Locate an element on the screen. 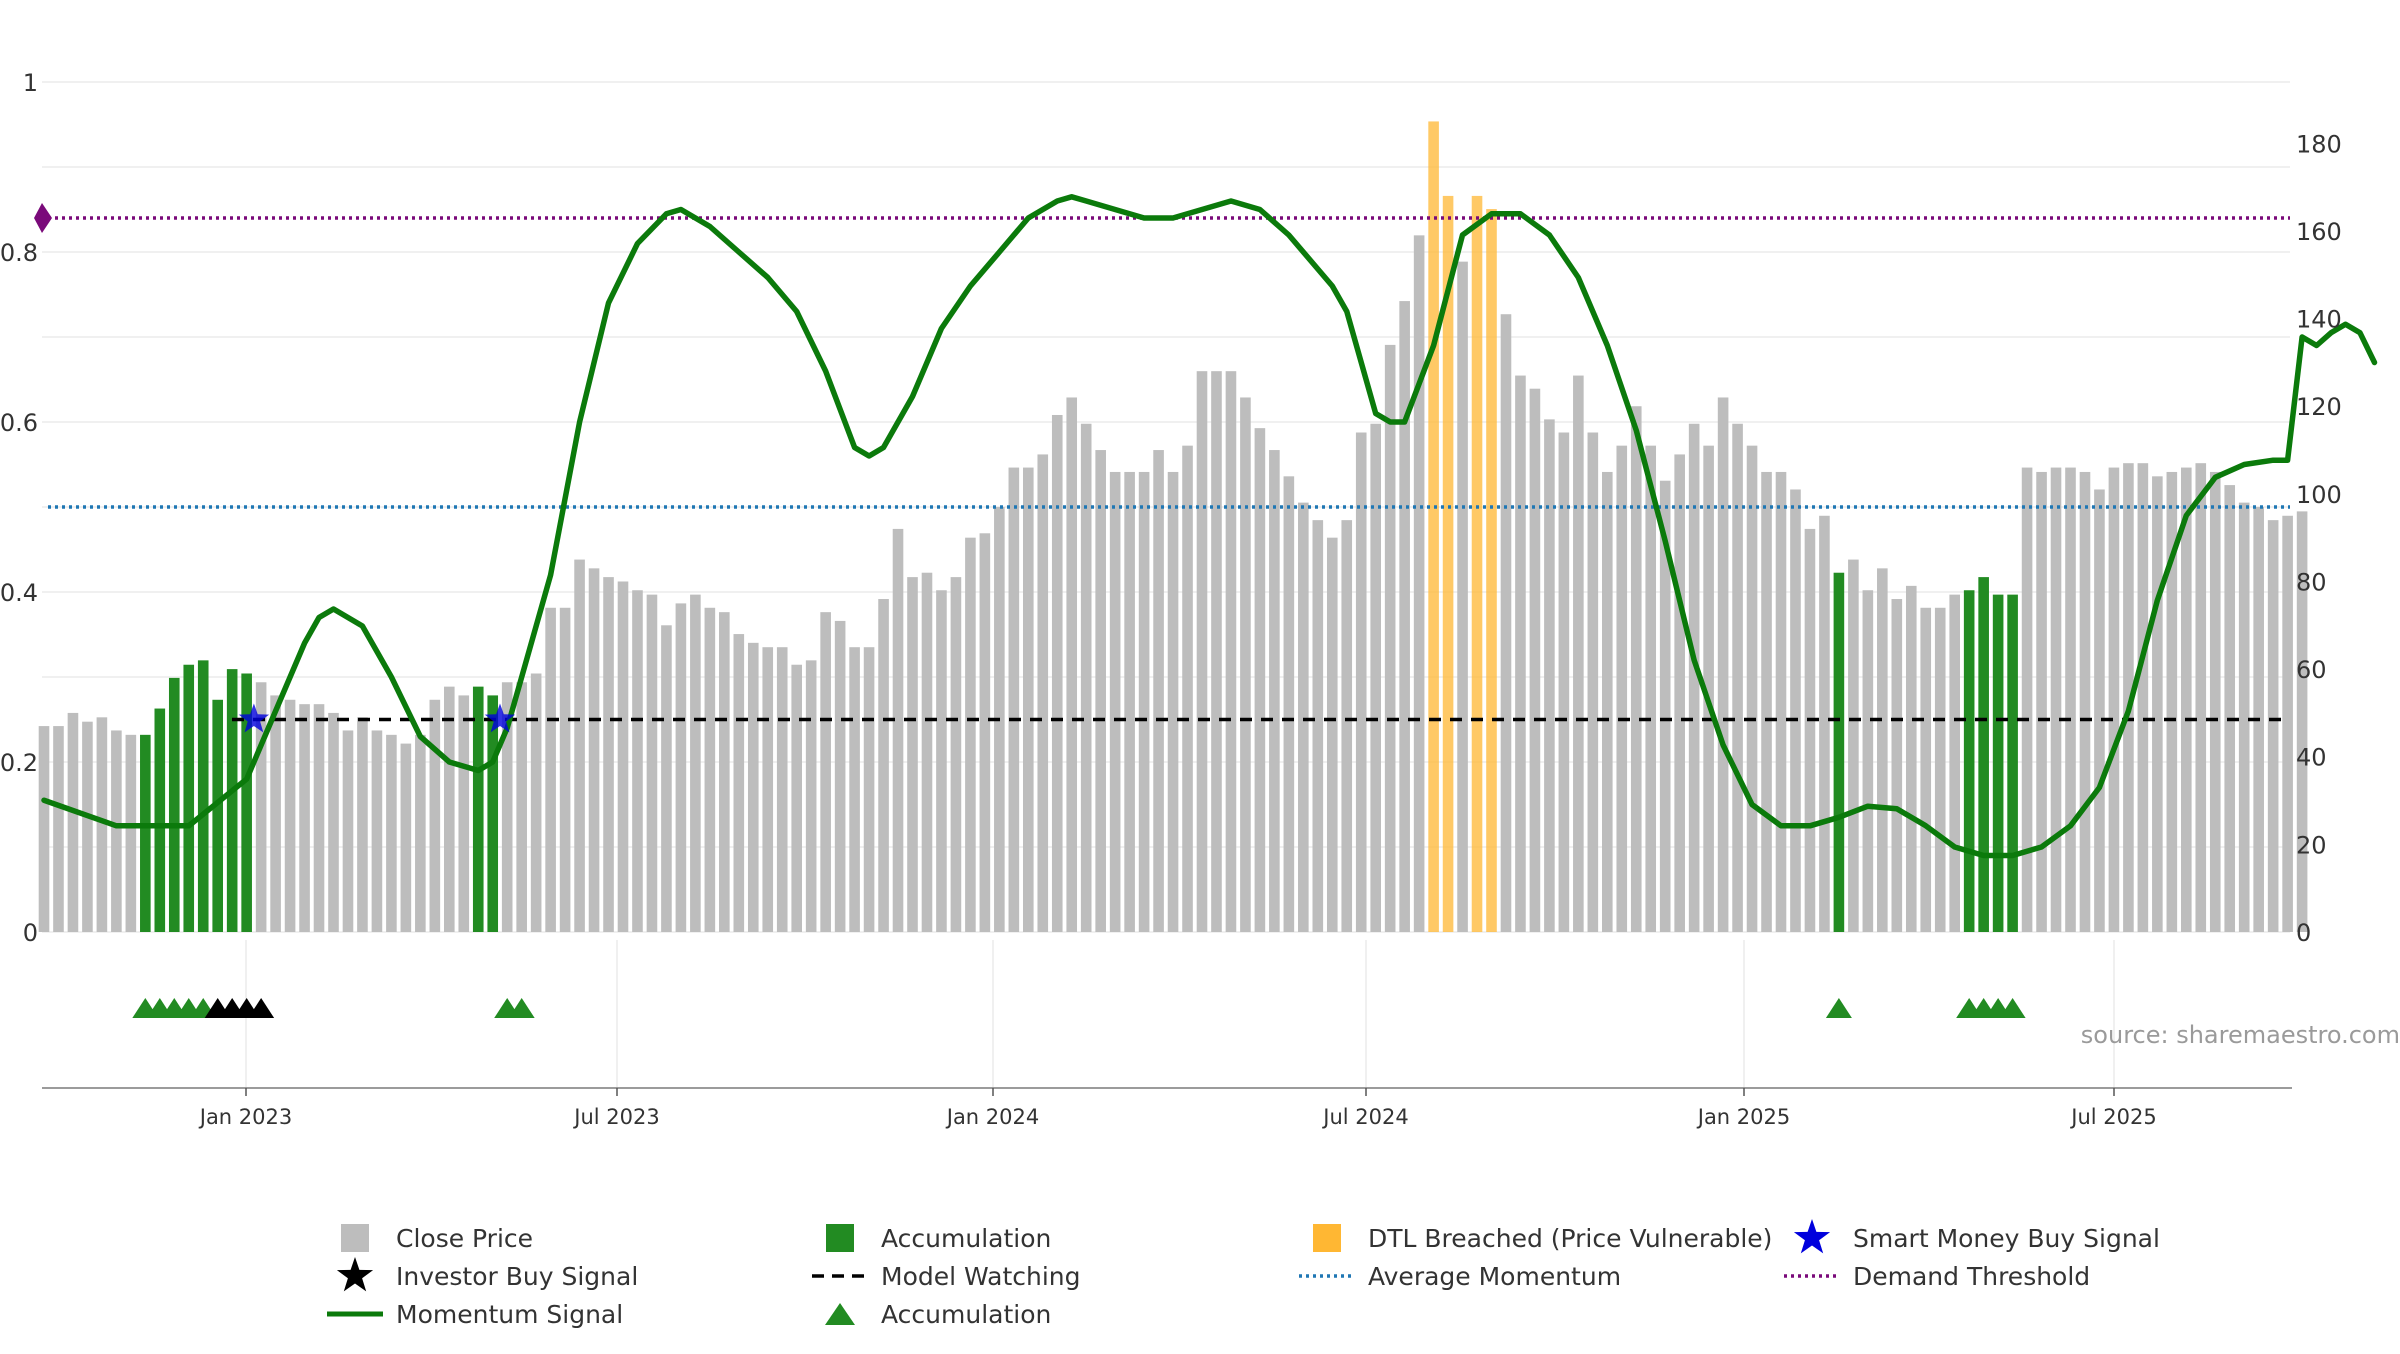 The width and height of the screenshot is (2400, 1354). legend-label: Investor Buy Signal is located at coordinates (517, 1276).